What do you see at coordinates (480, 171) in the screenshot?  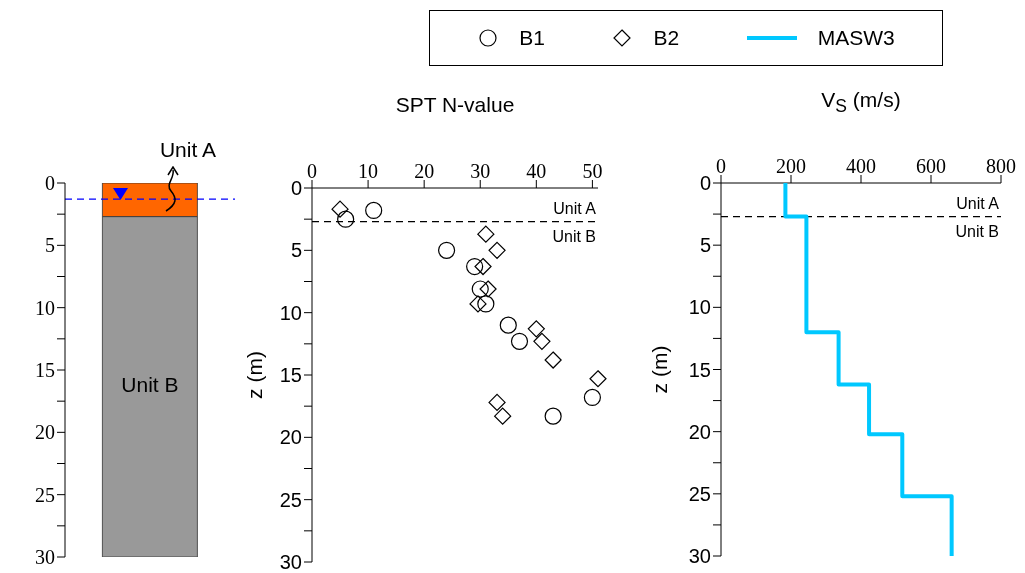 I see `x-tick-label: 30` at bounding box center [480, 171].